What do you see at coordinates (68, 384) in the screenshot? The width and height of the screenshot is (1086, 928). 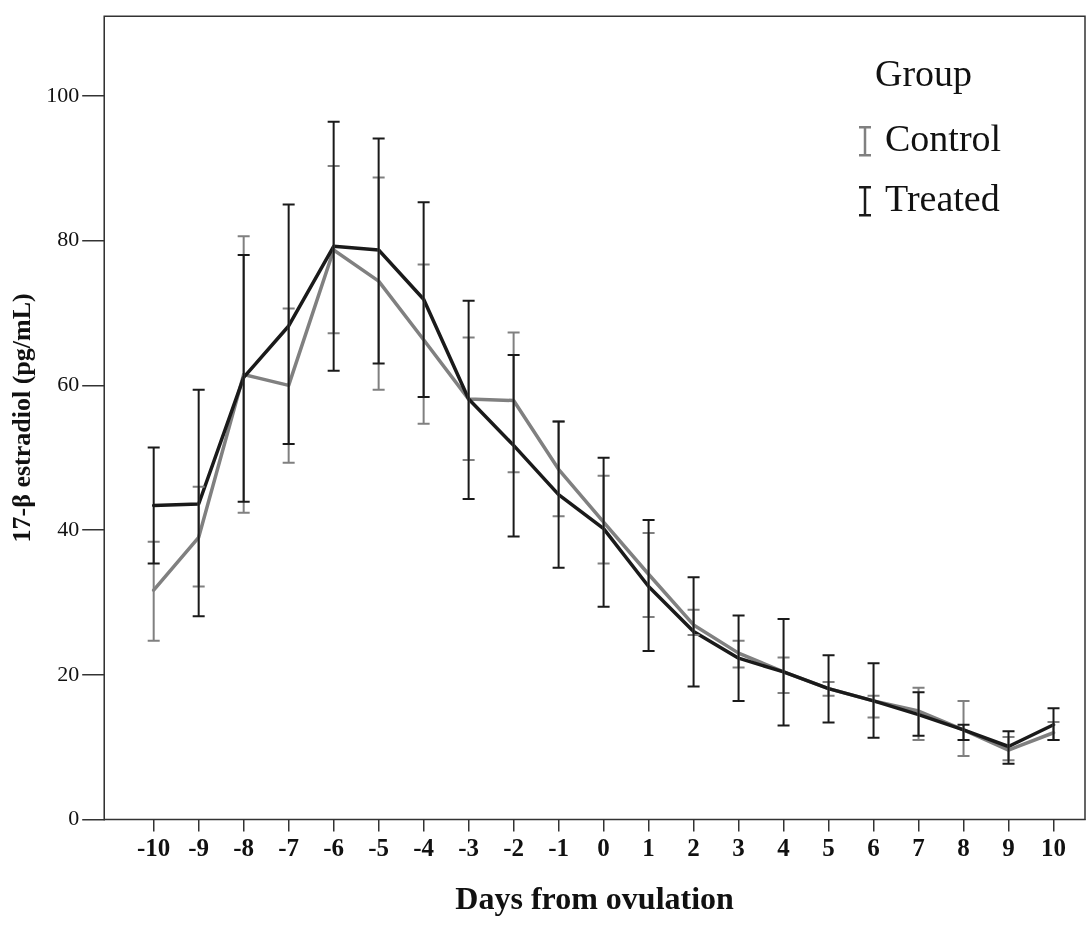 I see `y-tick-label: 60` at bounding box center [68, 384].